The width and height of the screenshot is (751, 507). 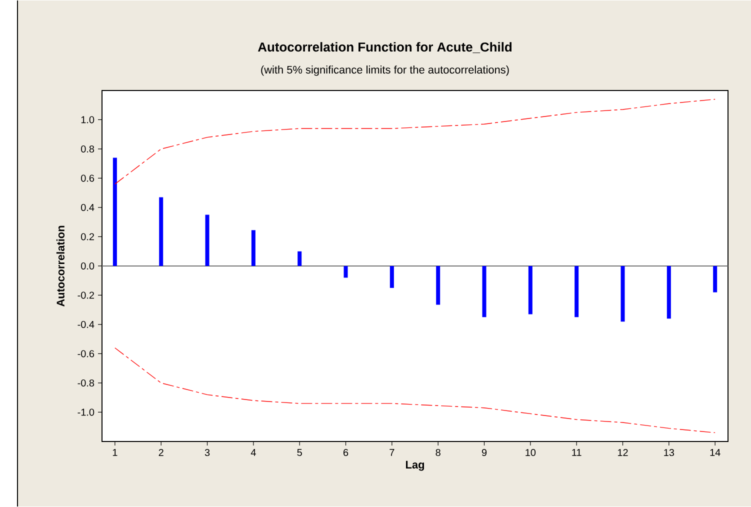 I want to click on y-tick-label: 0.6, so click(x=87, y=178).